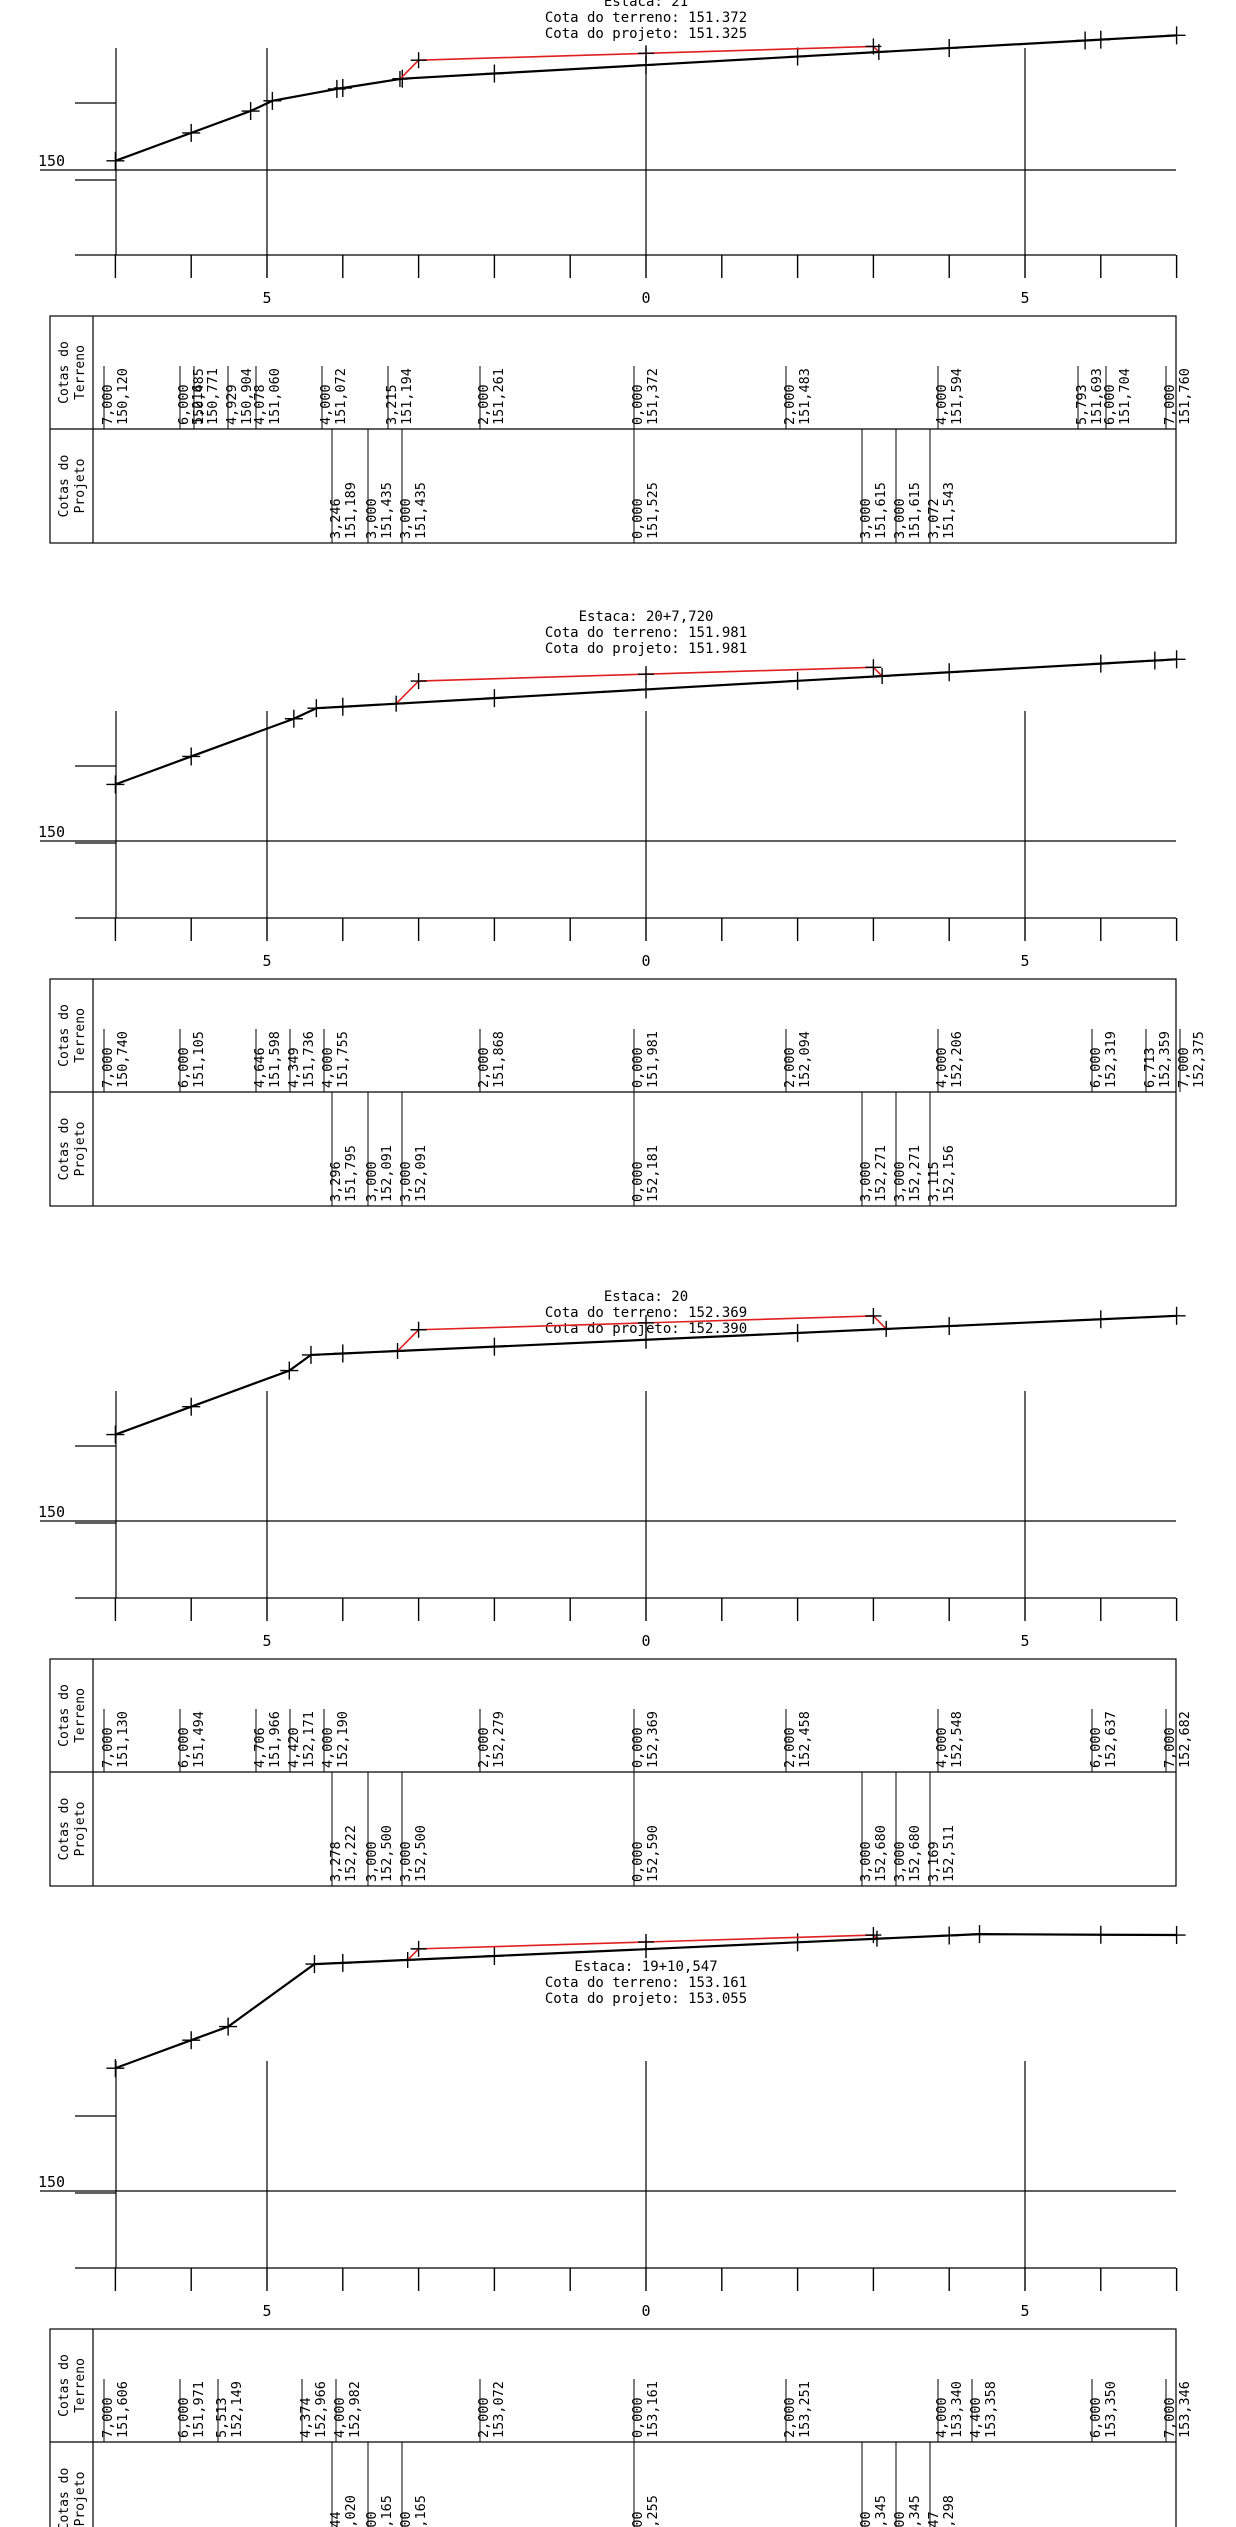 The width and height of the screenshot is (1236, 2527). What do you see at coordinates (260, 404) in the screenshot?
I see `terrain-cell-value: 4,078` at bounding box center [260, 404].